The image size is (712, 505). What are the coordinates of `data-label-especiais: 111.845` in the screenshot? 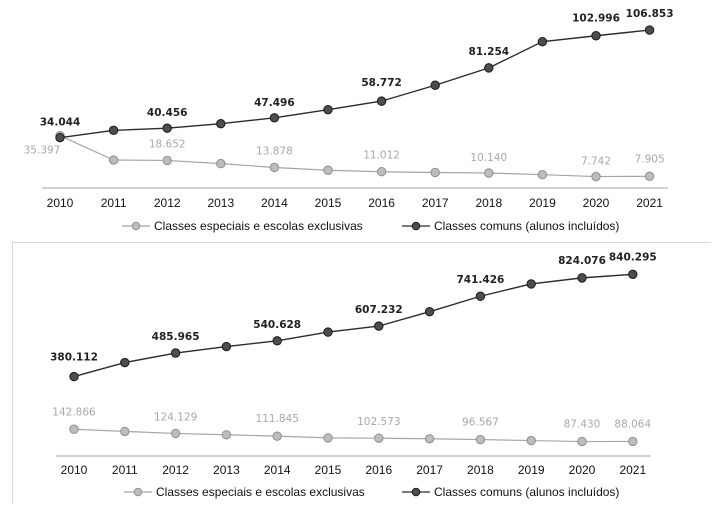 It's located at (276, 419).